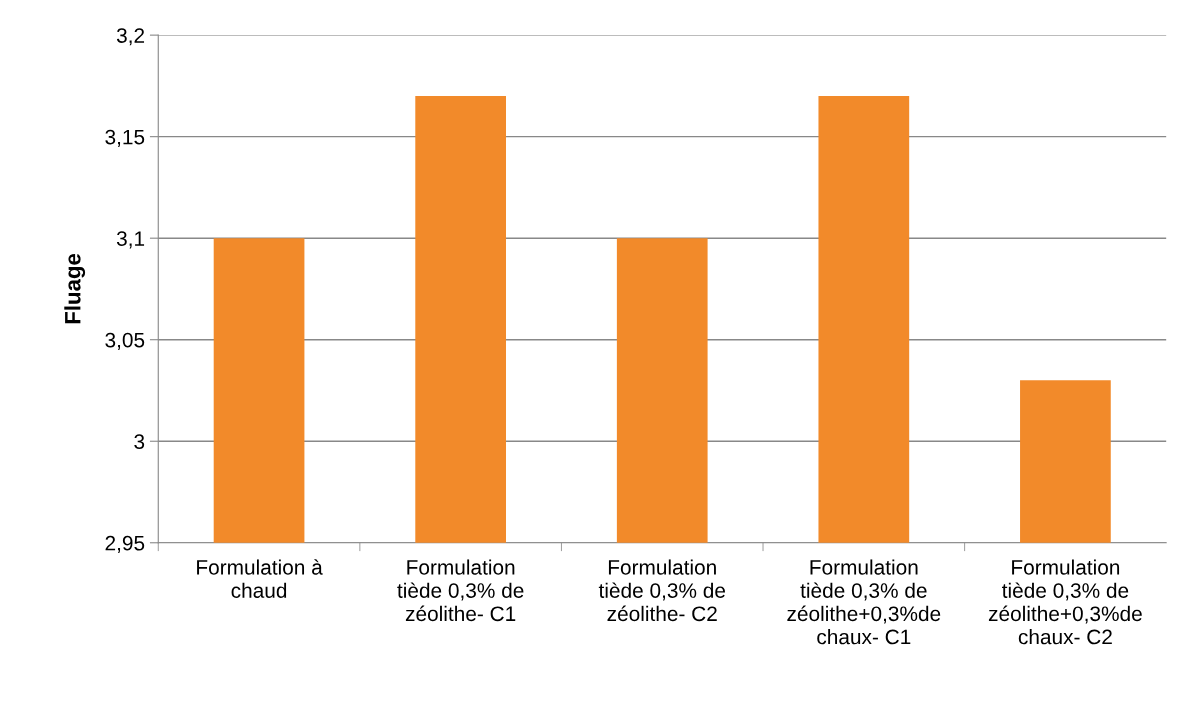 The image size is (1190, 717). What do you see at coordinates (460, 590) in the screenshot?
I see `x-tick-label: Formulation tiède 0,3% de zéolithe- C1` at bounding box center [460, 590].